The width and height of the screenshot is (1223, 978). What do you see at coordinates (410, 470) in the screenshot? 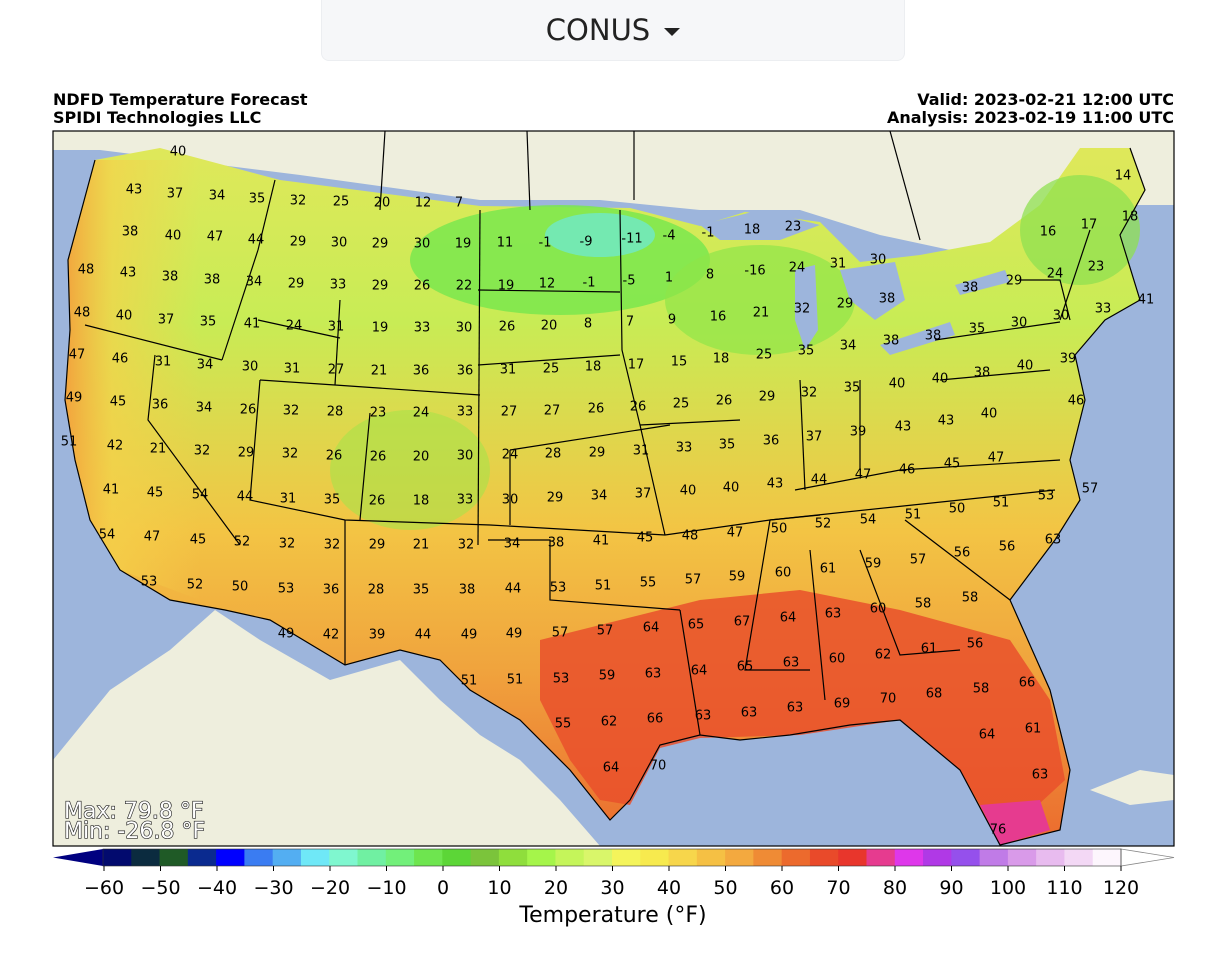
I see `cold-zone-rockies` at bounding box center [410, 470].